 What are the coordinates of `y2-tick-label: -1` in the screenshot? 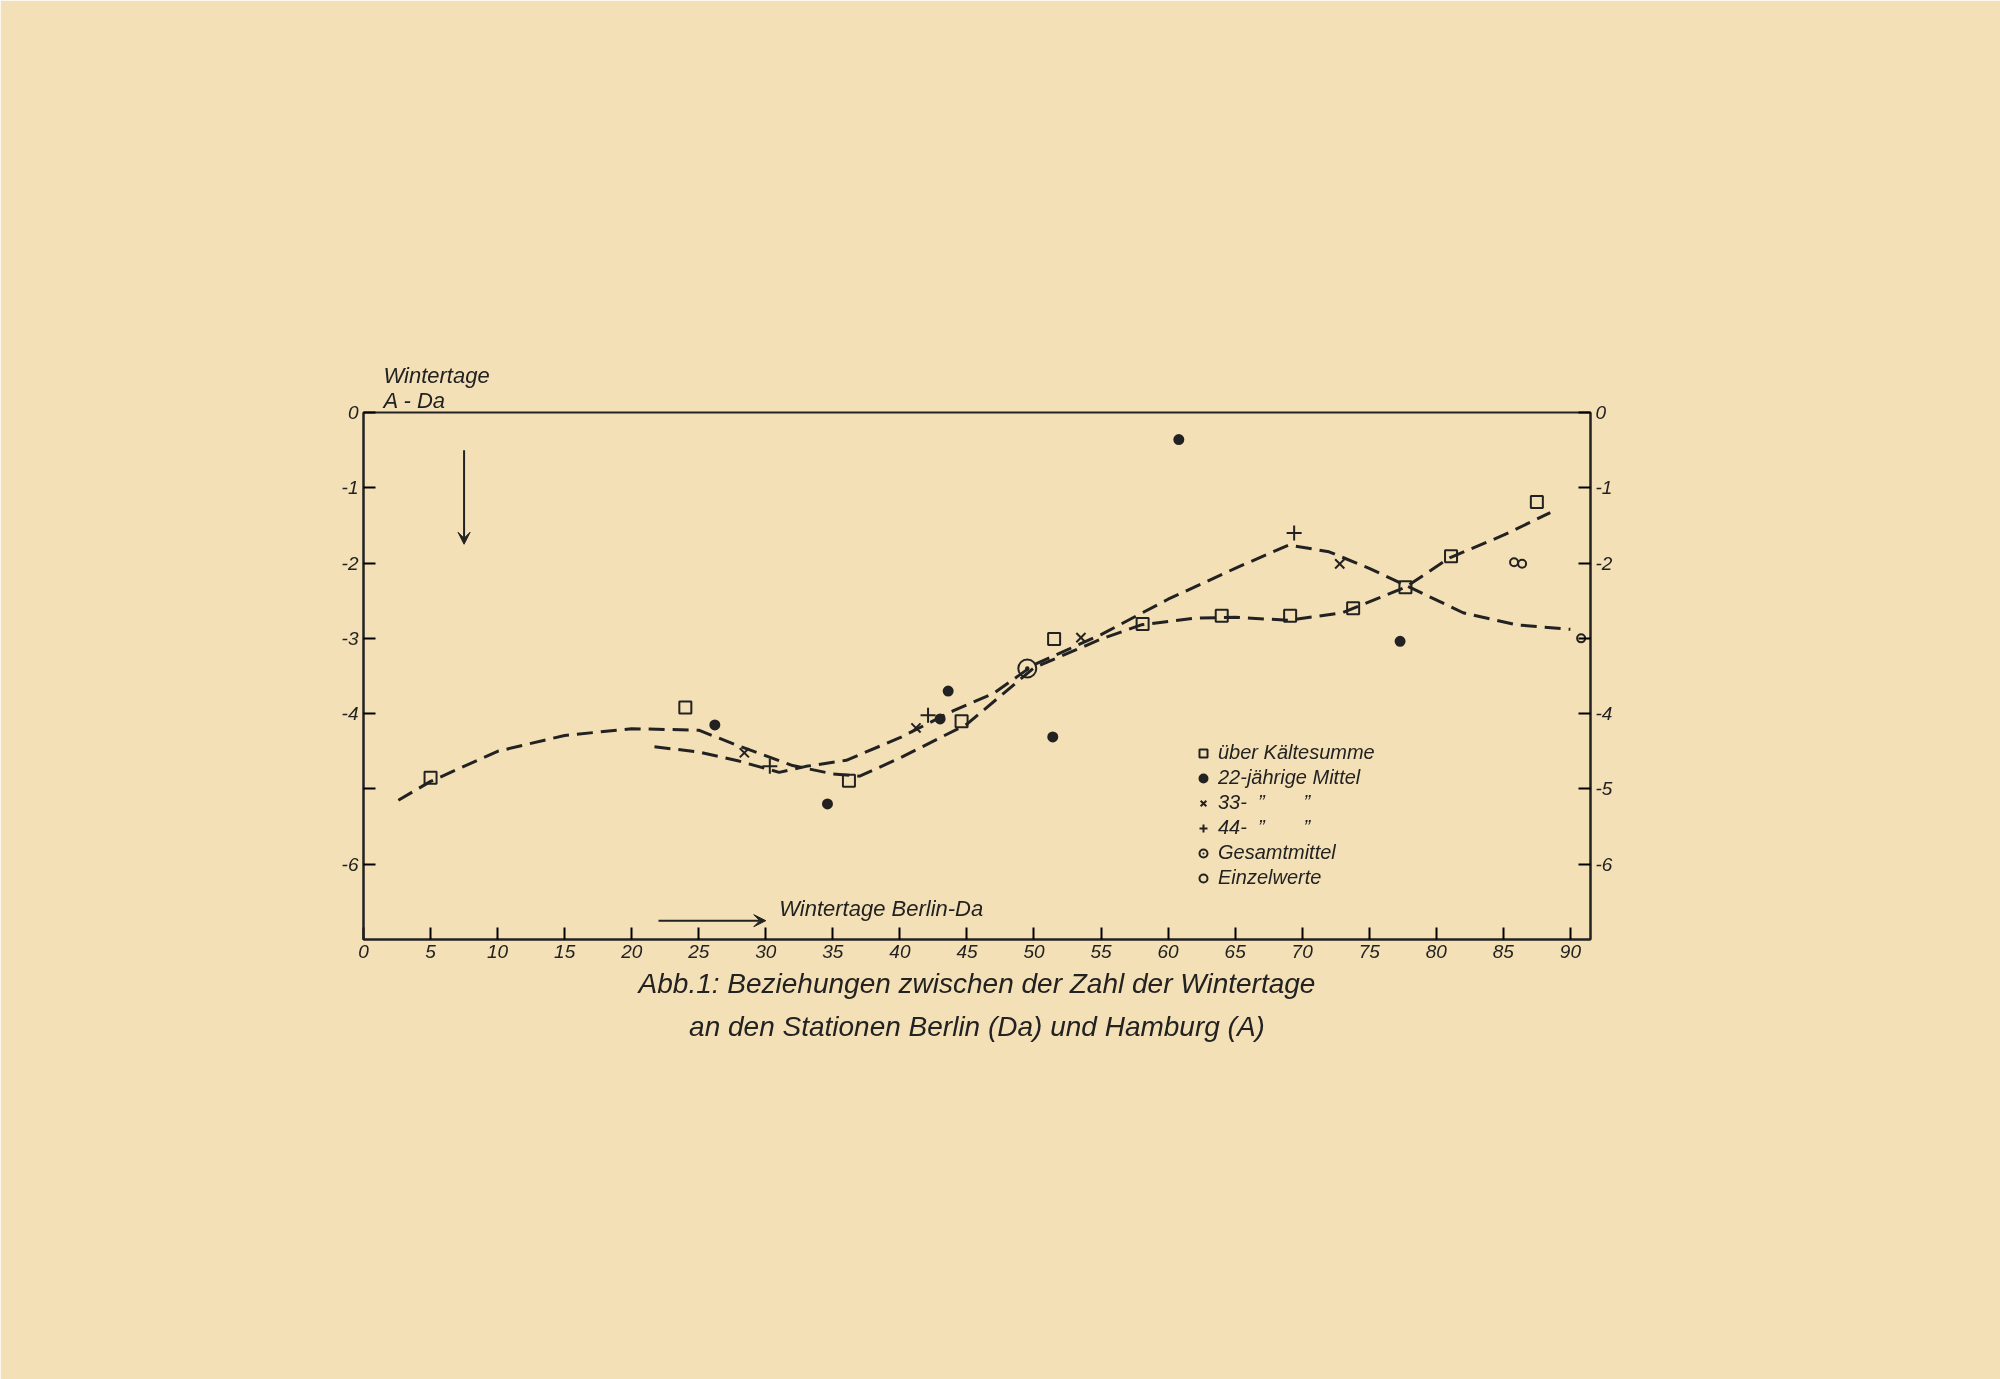 It's located at (1604, 488).